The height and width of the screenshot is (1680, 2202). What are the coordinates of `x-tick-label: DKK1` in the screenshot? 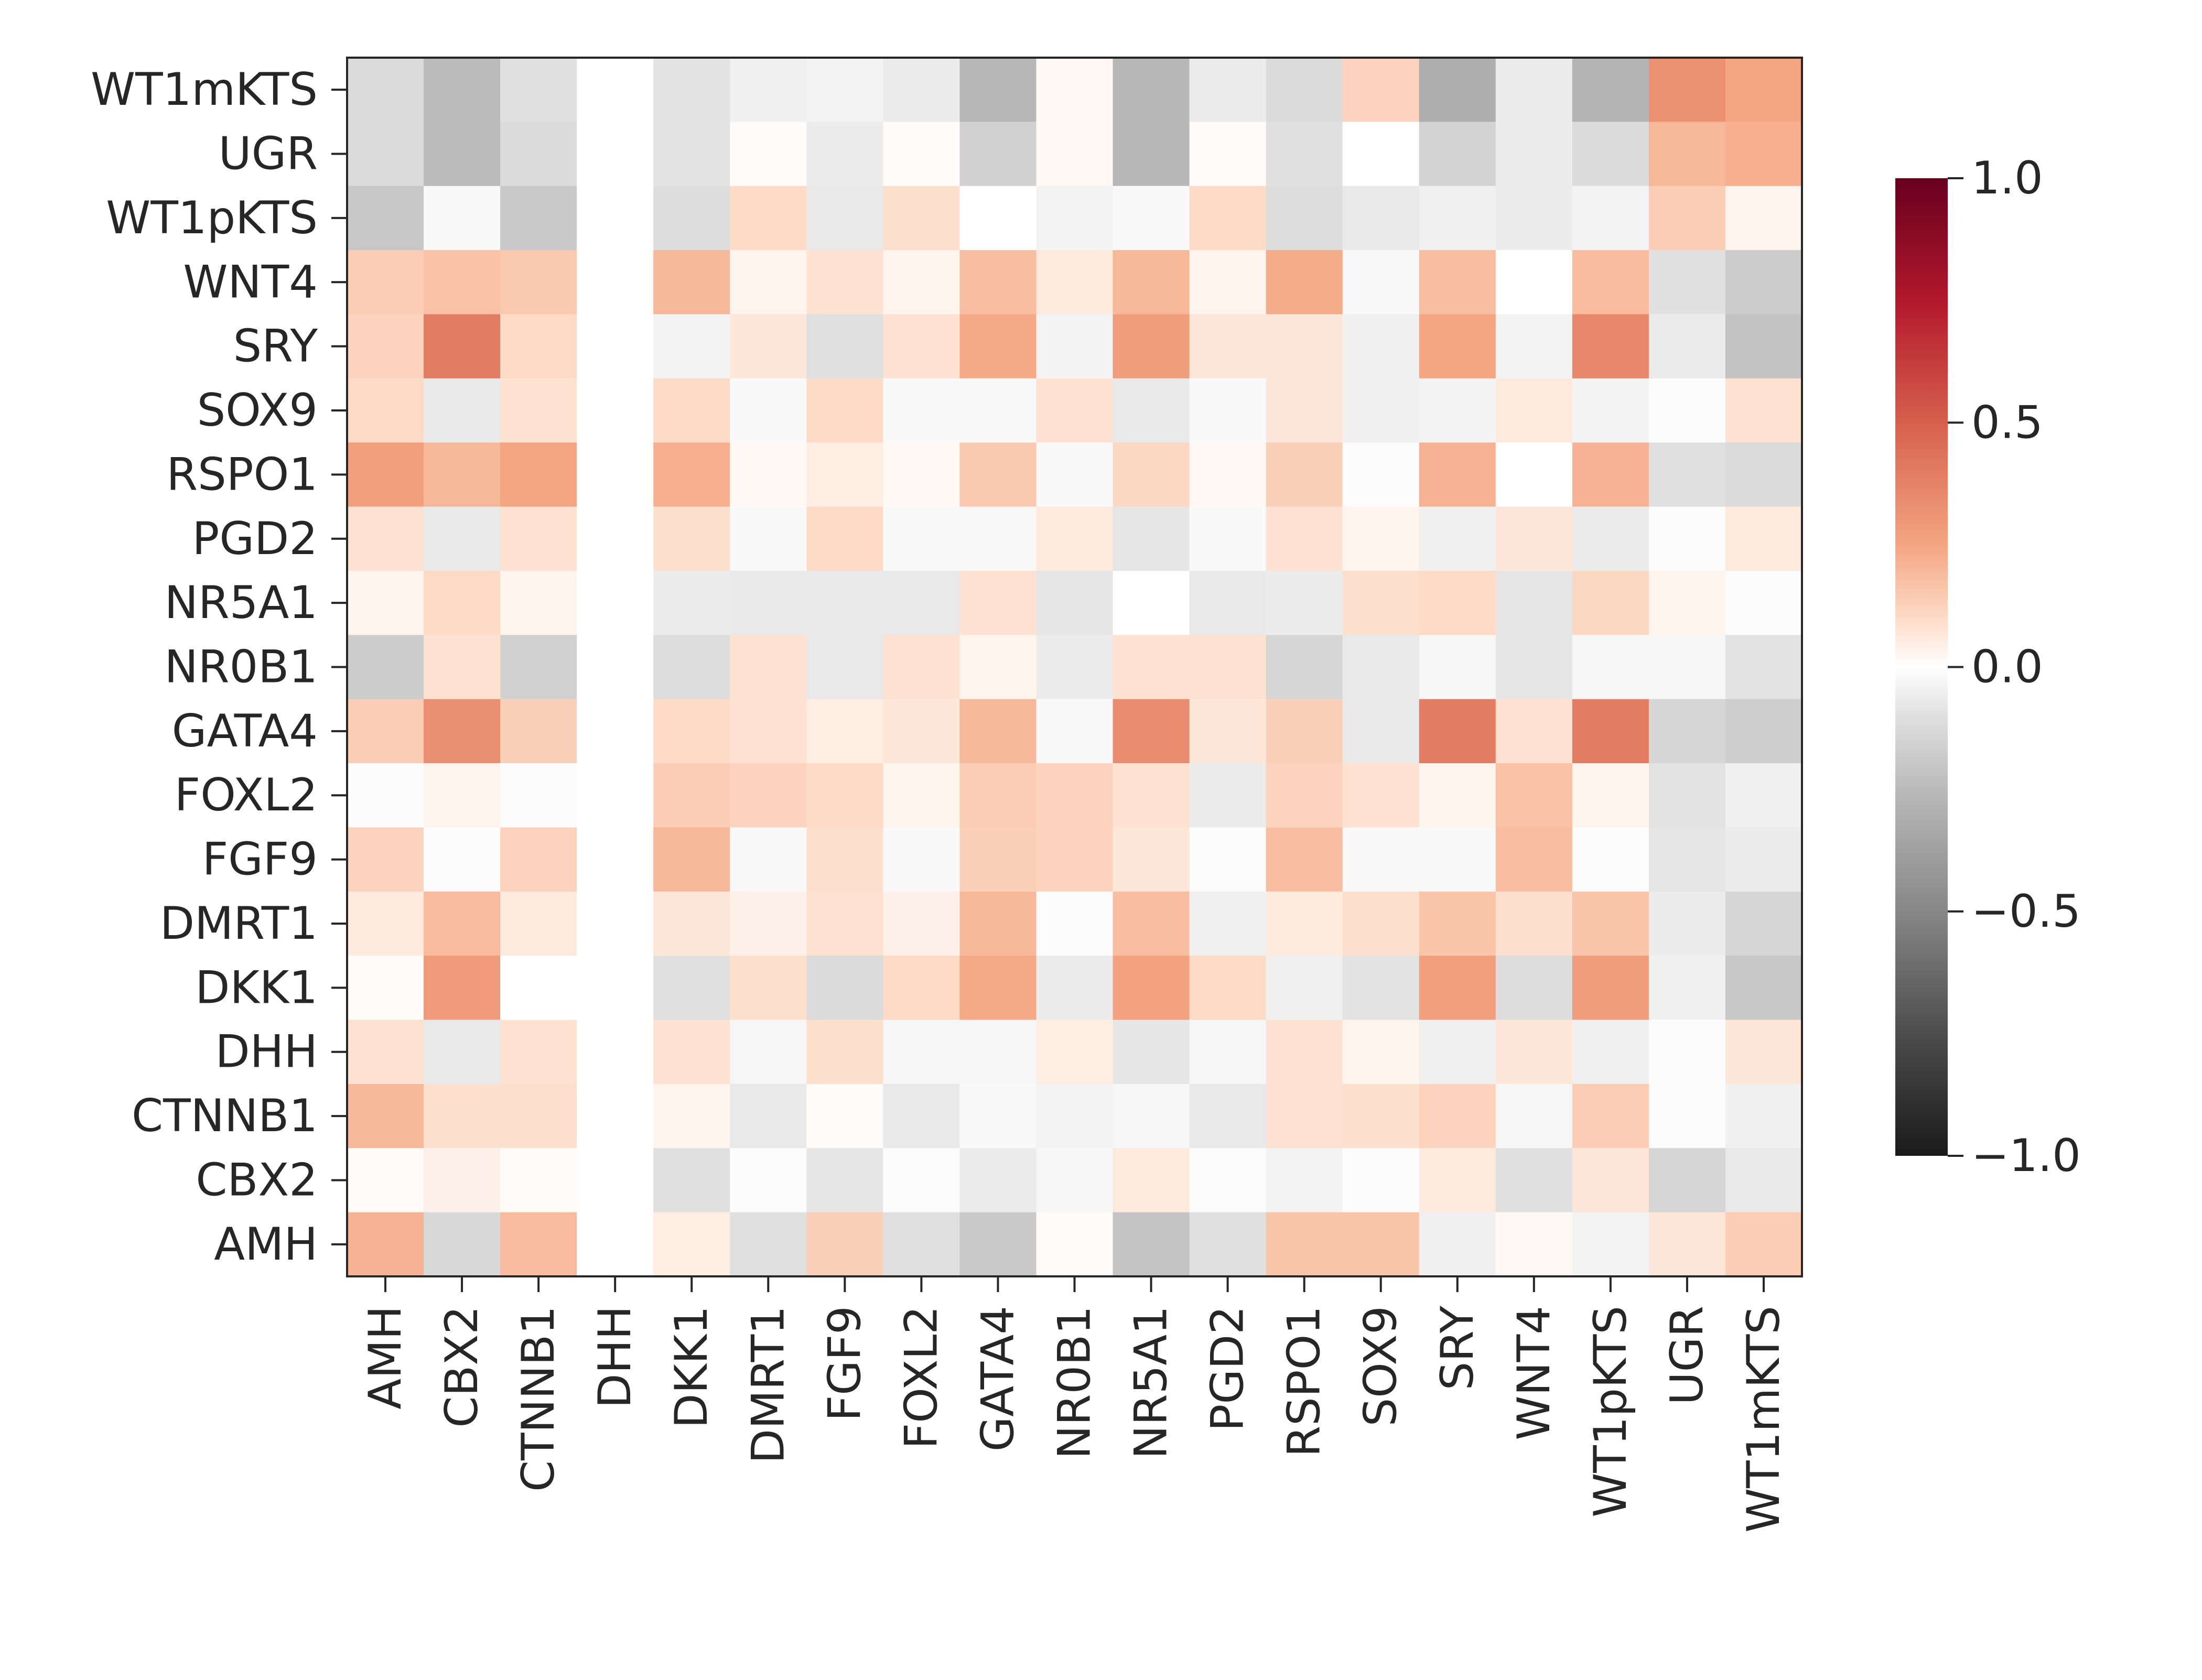 It's located at (691, 1367).